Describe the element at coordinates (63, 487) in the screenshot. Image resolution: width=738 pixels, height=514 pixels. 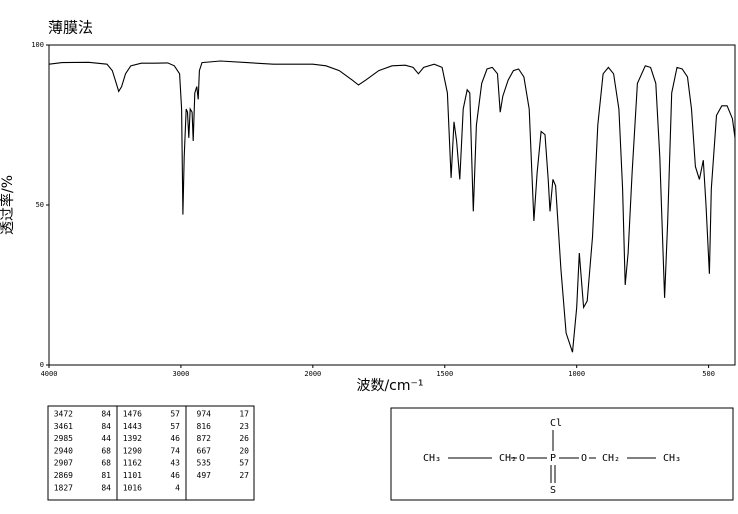
I see `peak-wavenumber: 1827` at that location.